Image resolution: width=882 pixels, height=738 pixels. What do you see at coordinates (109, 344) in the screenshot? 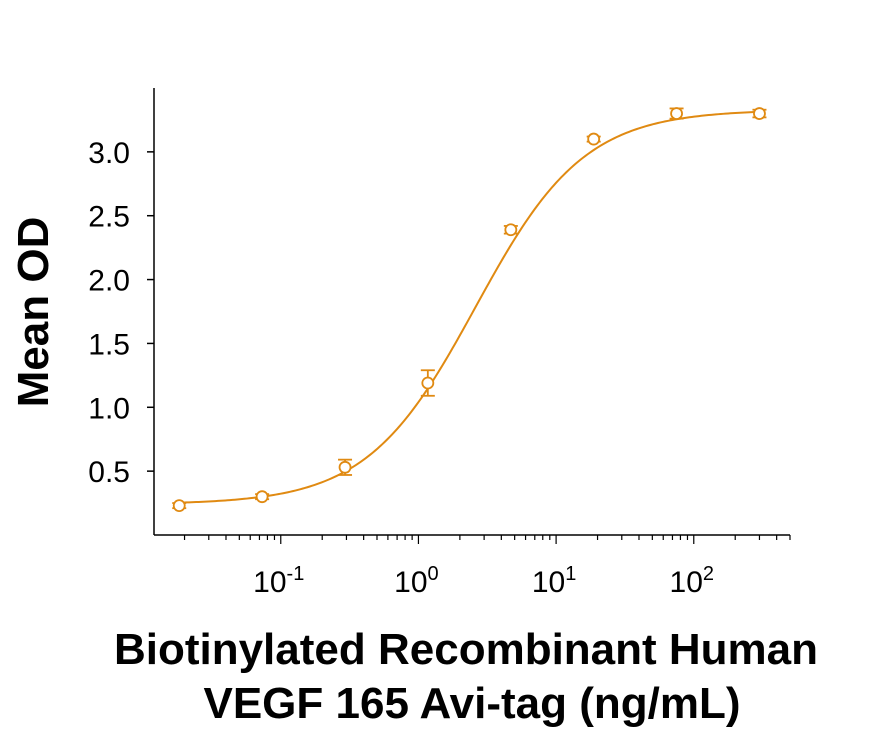
I see `y-tick-label: 1.5` at bounding box center [109, 344].